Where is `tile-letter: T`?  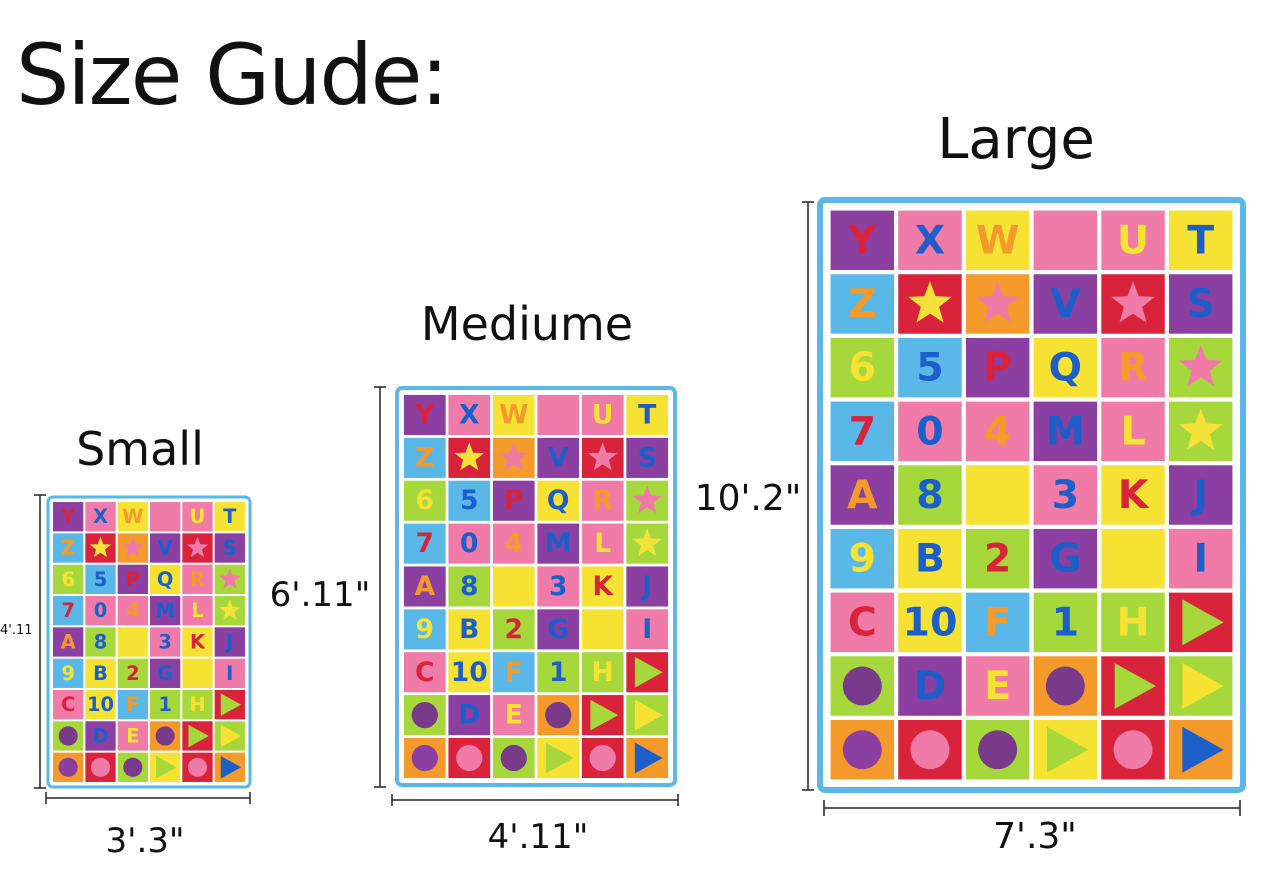 tile-letter: T is located at coordinates (230, 516).